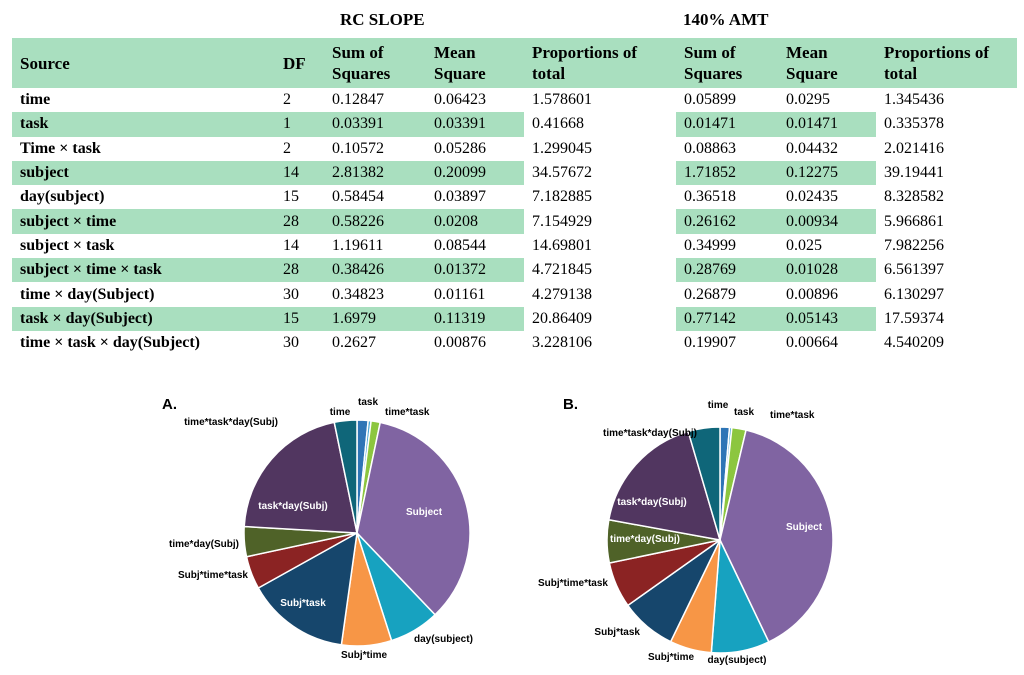 The width and height of the screenshot is (1024, 675). I want to click on cell-source: subject × time × task, so click(143, 270).